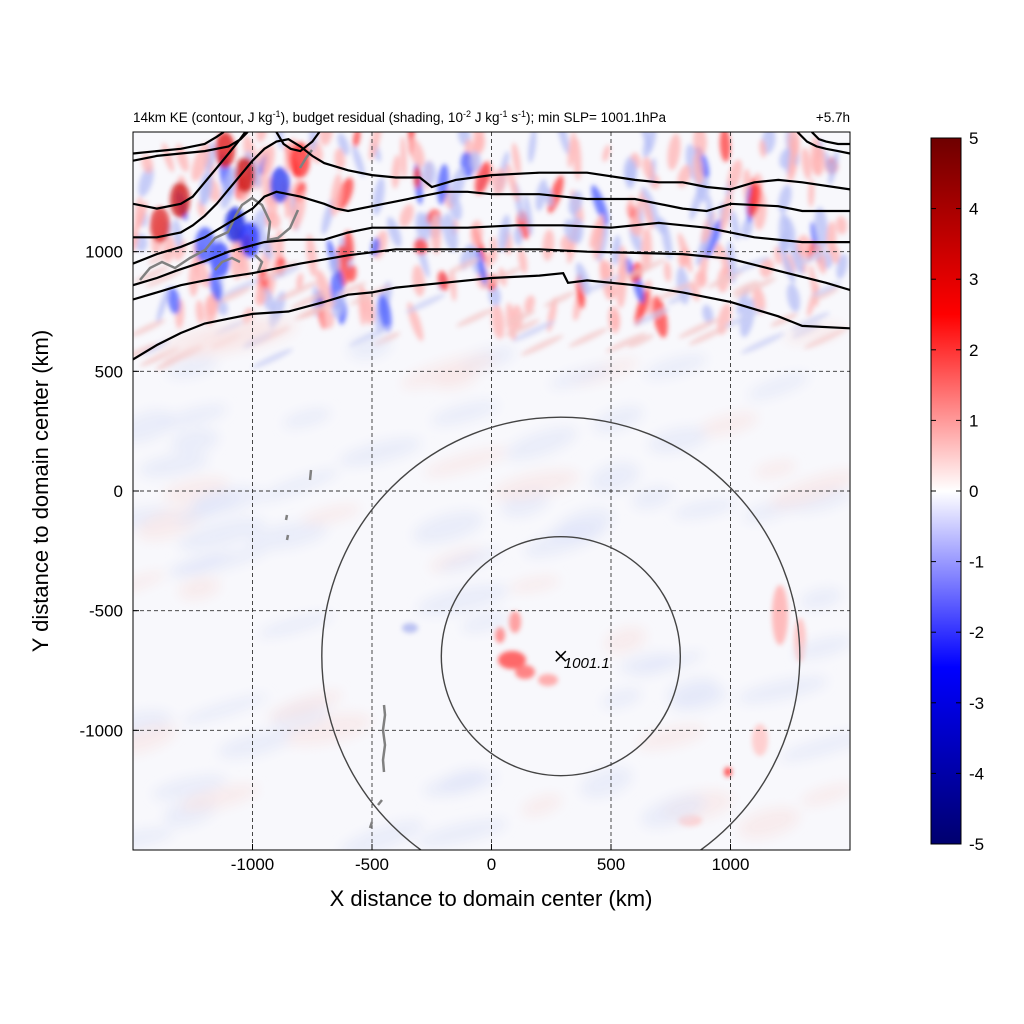  I want to click on colorbar-tick-label: -3, so click(976, 703).